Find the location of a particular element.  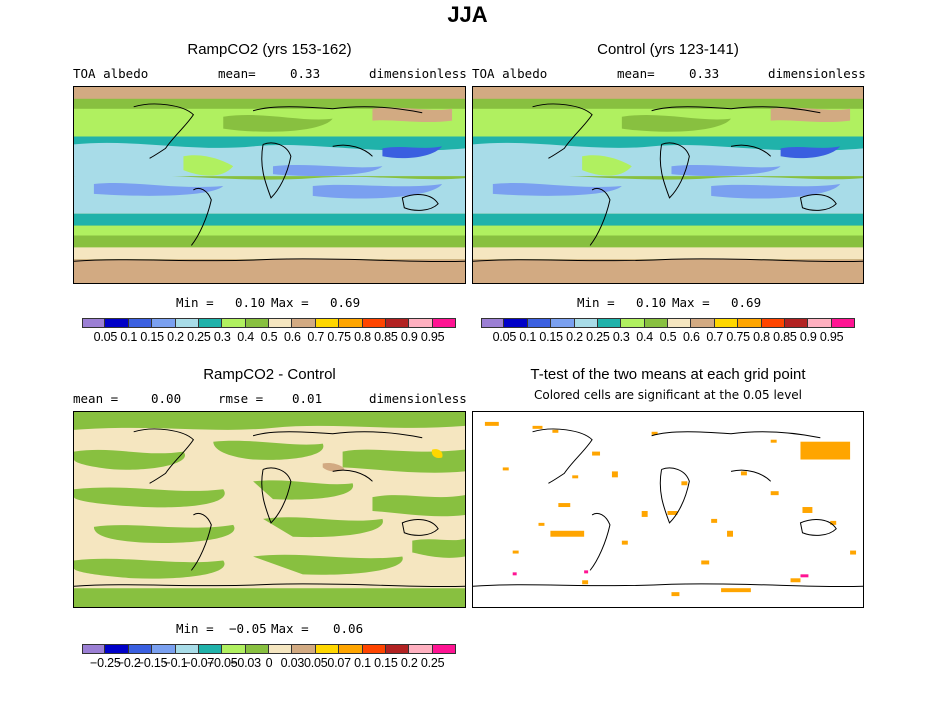

max-label: Max = is located at coordinates (290, 302).